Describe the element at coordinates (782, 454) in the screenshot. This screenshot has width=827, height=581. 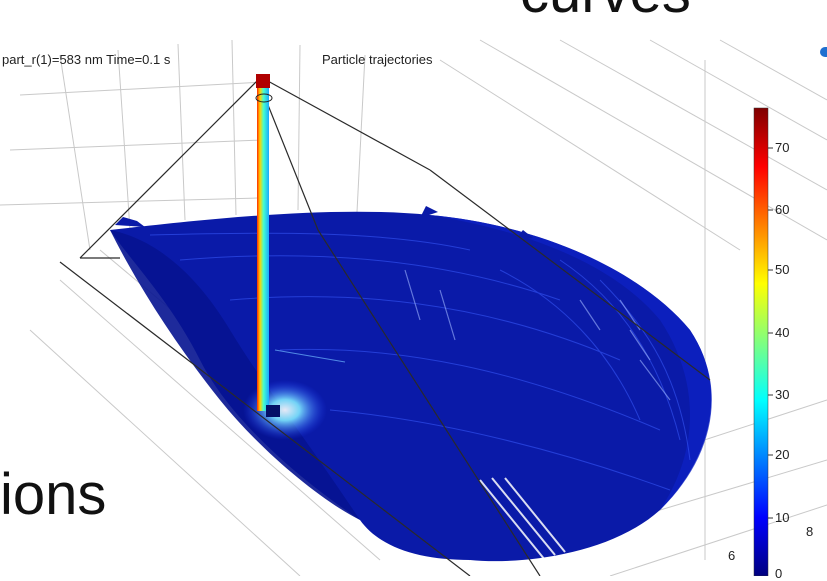
I see `colorbar-tick-label: 20` at that location.